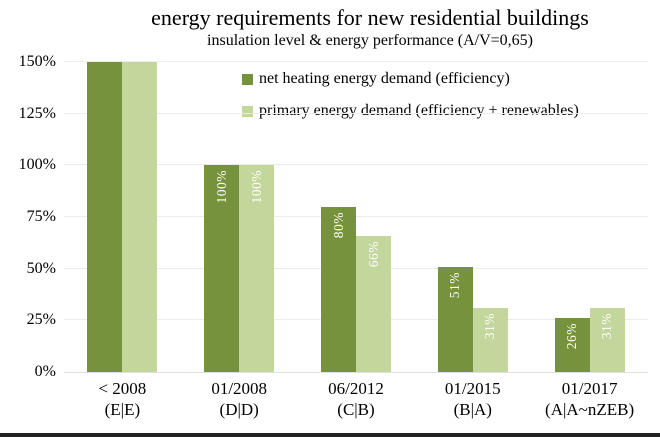  I want to click on x-tick-label: 01/2015 (B|A), so click(472, 399).